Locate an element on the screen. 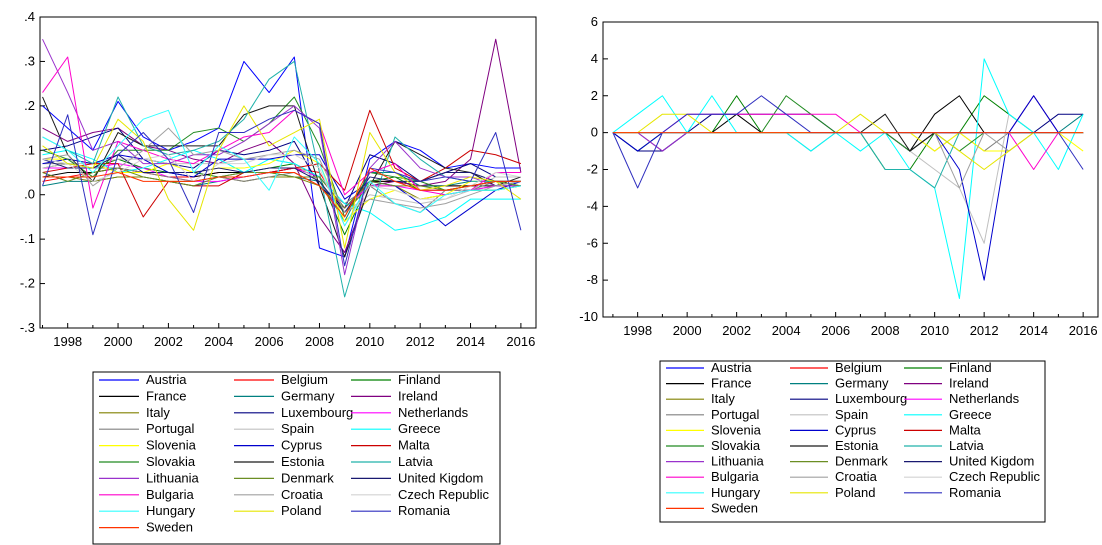 Image resolution: width=1102 pixels, height=545 pixels. c0-x-tick-label: 2014 is located at coordinates (470, 341).